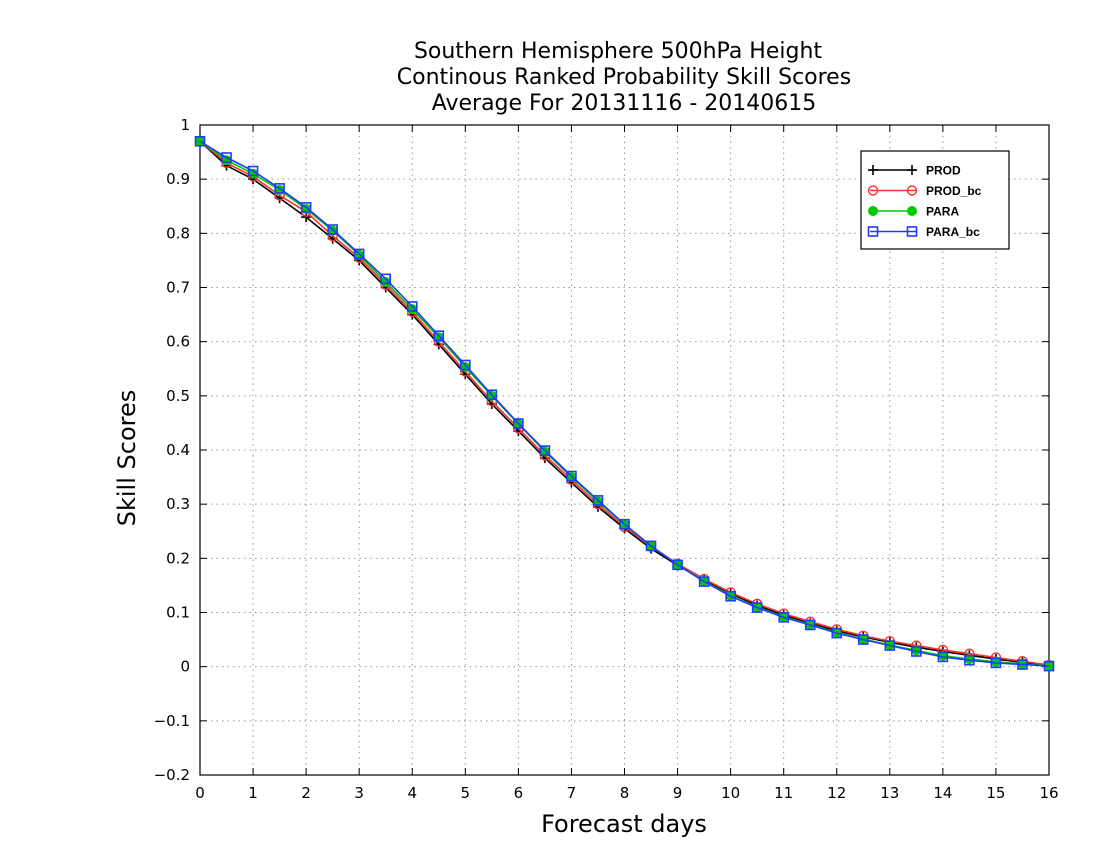 The width and height of the screenshot is (1100, 850). I want to click on legend-entry-prod-bc: PROD_bc, so click(924, 191).